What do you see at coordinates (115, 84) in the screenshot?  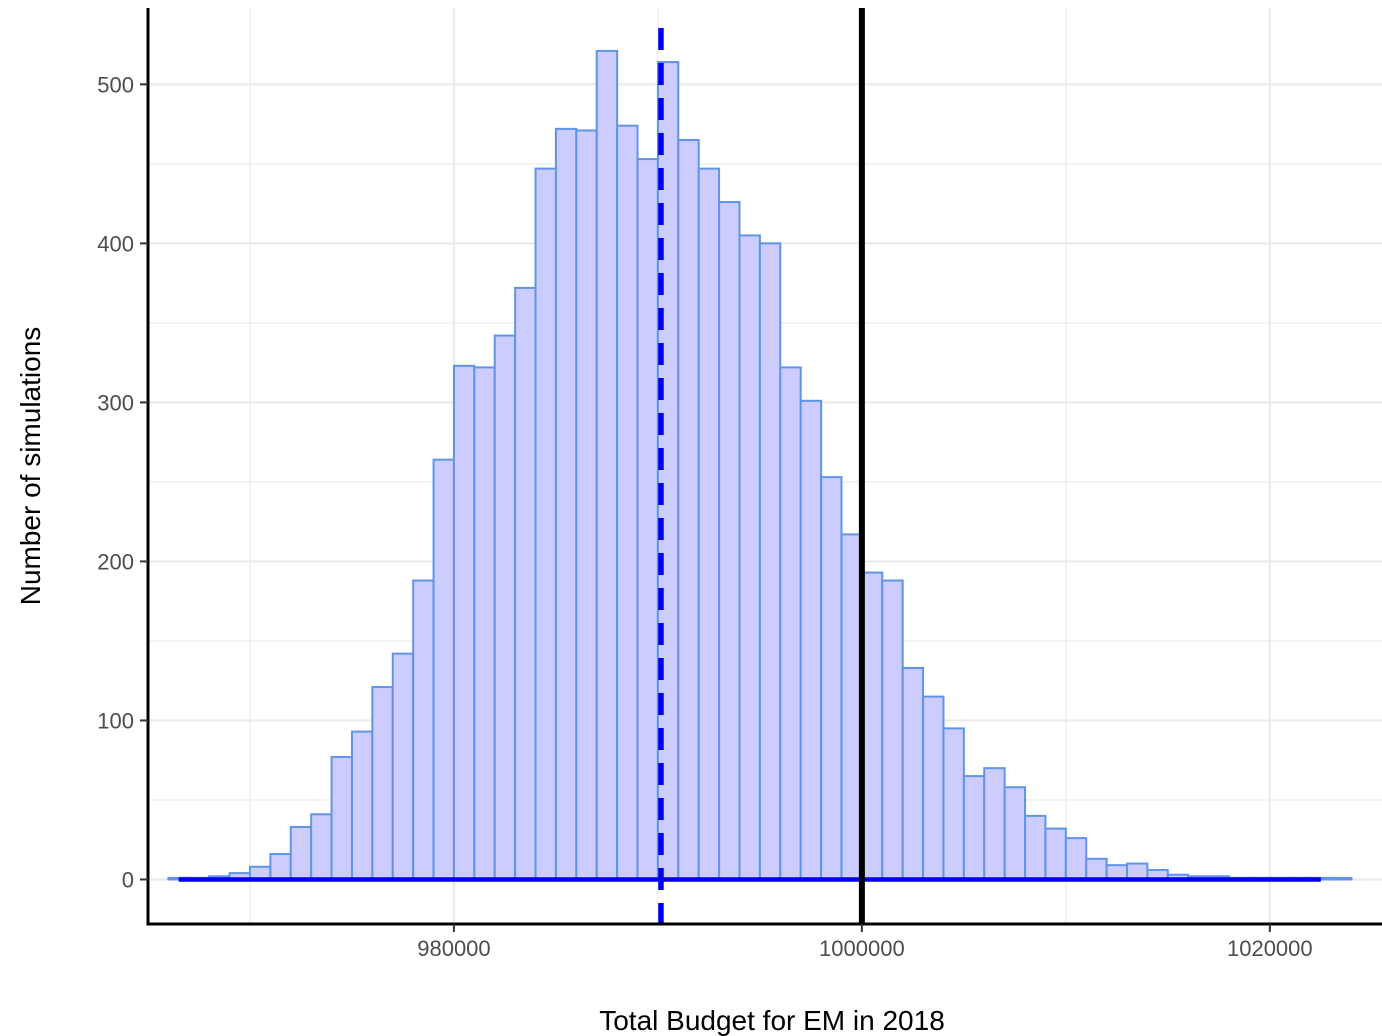 I see `y-tick-label: 500` at bounding box center [115, 84].